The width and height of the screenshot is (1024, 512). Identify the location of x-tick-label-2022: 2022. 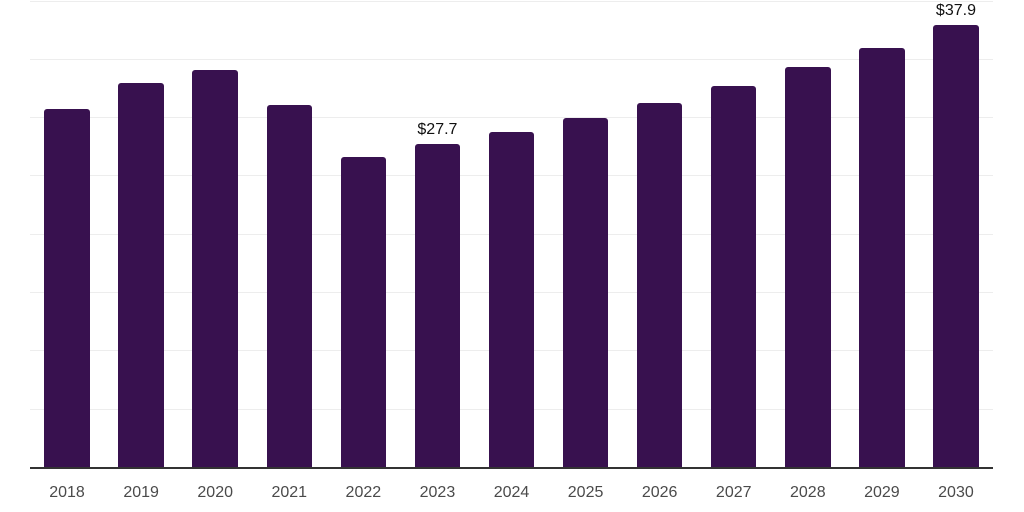
(363, 492).